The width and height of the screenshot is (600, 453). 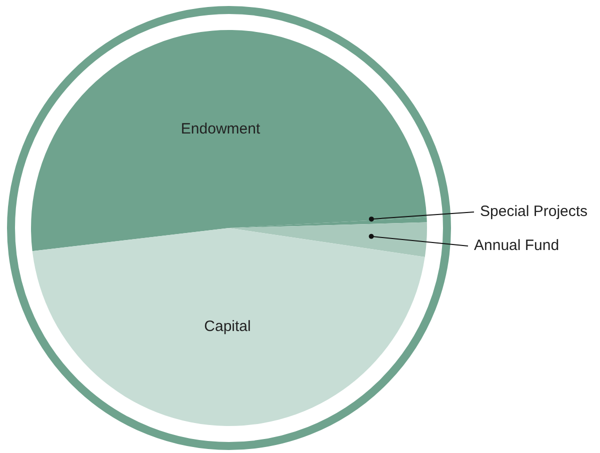 What do you see at coordinates (328, 239) in the screenshot?
I see `pie-slice` at bounding box center [328, 239].